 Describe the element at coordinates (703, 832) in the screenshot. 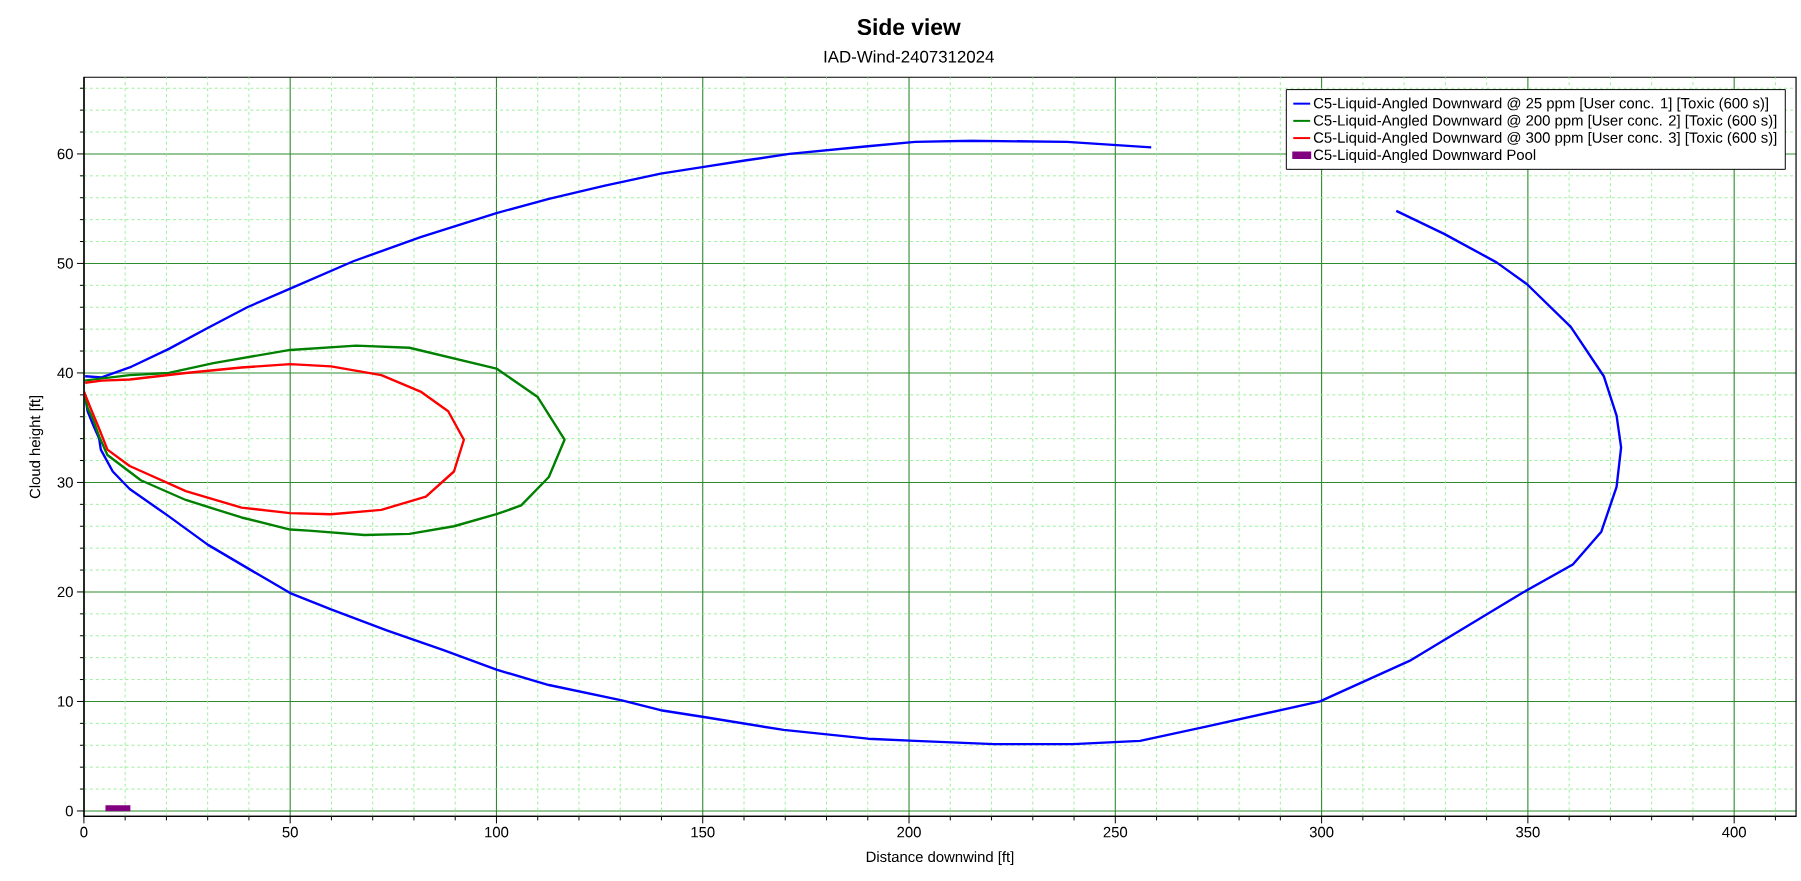

I see `x-tick-label: 150` at that location.